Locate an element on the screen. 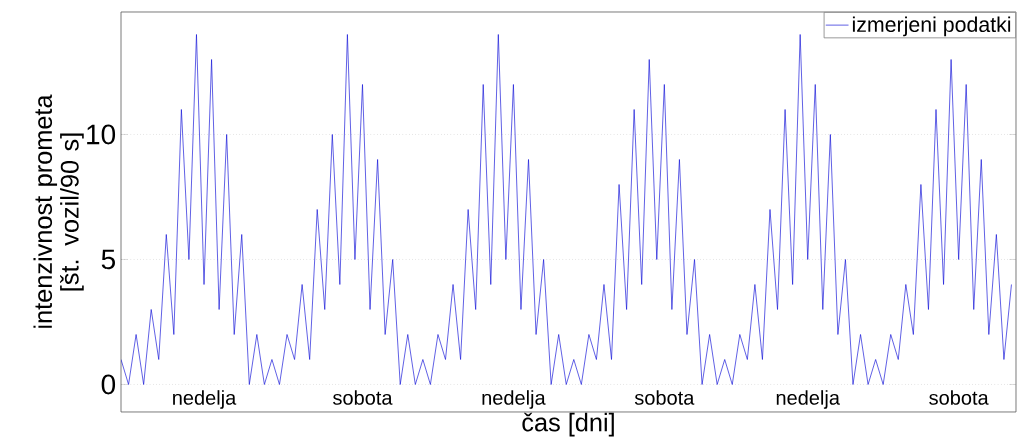 This screenshot has height=446, width=1018. y-tick-label: 0 is located at coordinates (108, 384).